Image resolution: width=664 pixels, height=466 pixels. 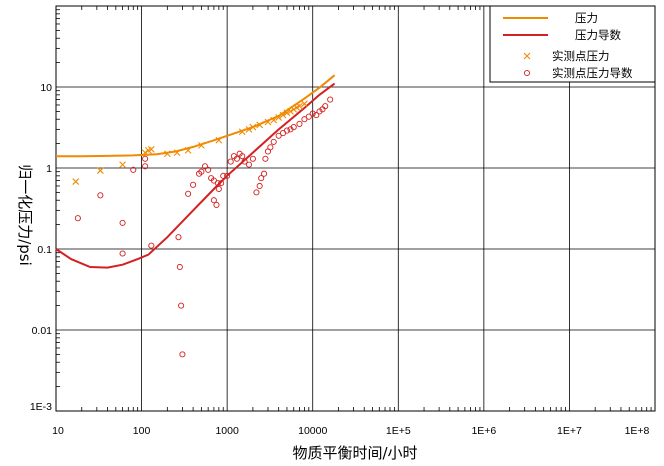 I want to click on x-tick-label: 1000, so click(x=227, y=431).